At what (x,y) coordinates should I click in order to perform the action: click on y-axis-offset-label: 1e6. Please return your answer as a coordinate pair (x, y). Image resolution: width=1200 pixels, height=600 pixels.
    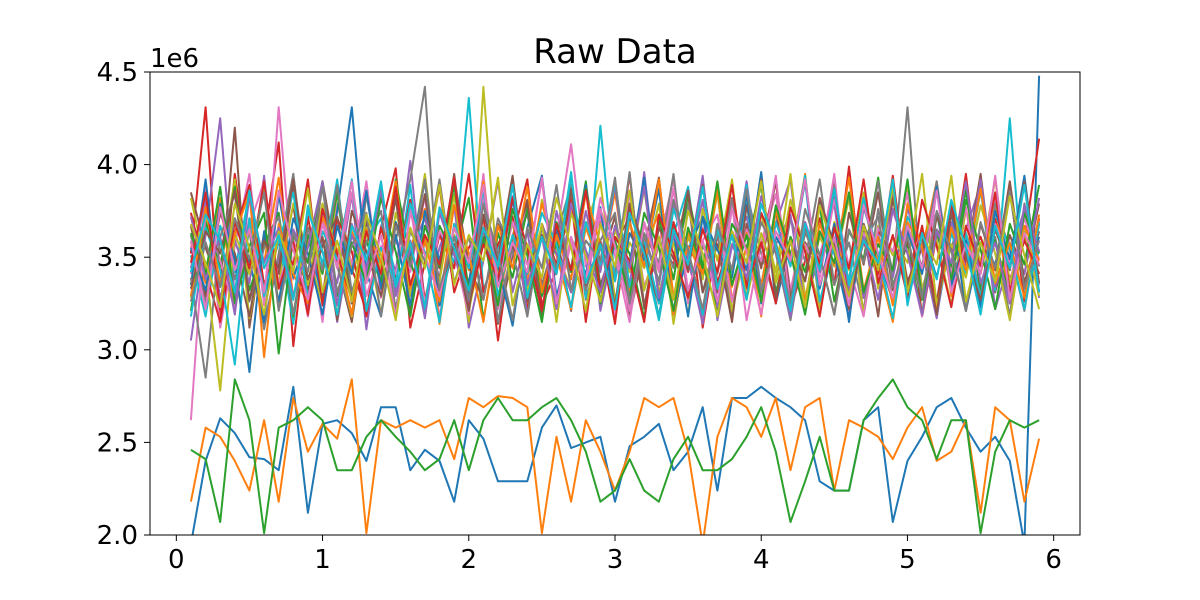
    Looking at the image, I should click on (174, 59).